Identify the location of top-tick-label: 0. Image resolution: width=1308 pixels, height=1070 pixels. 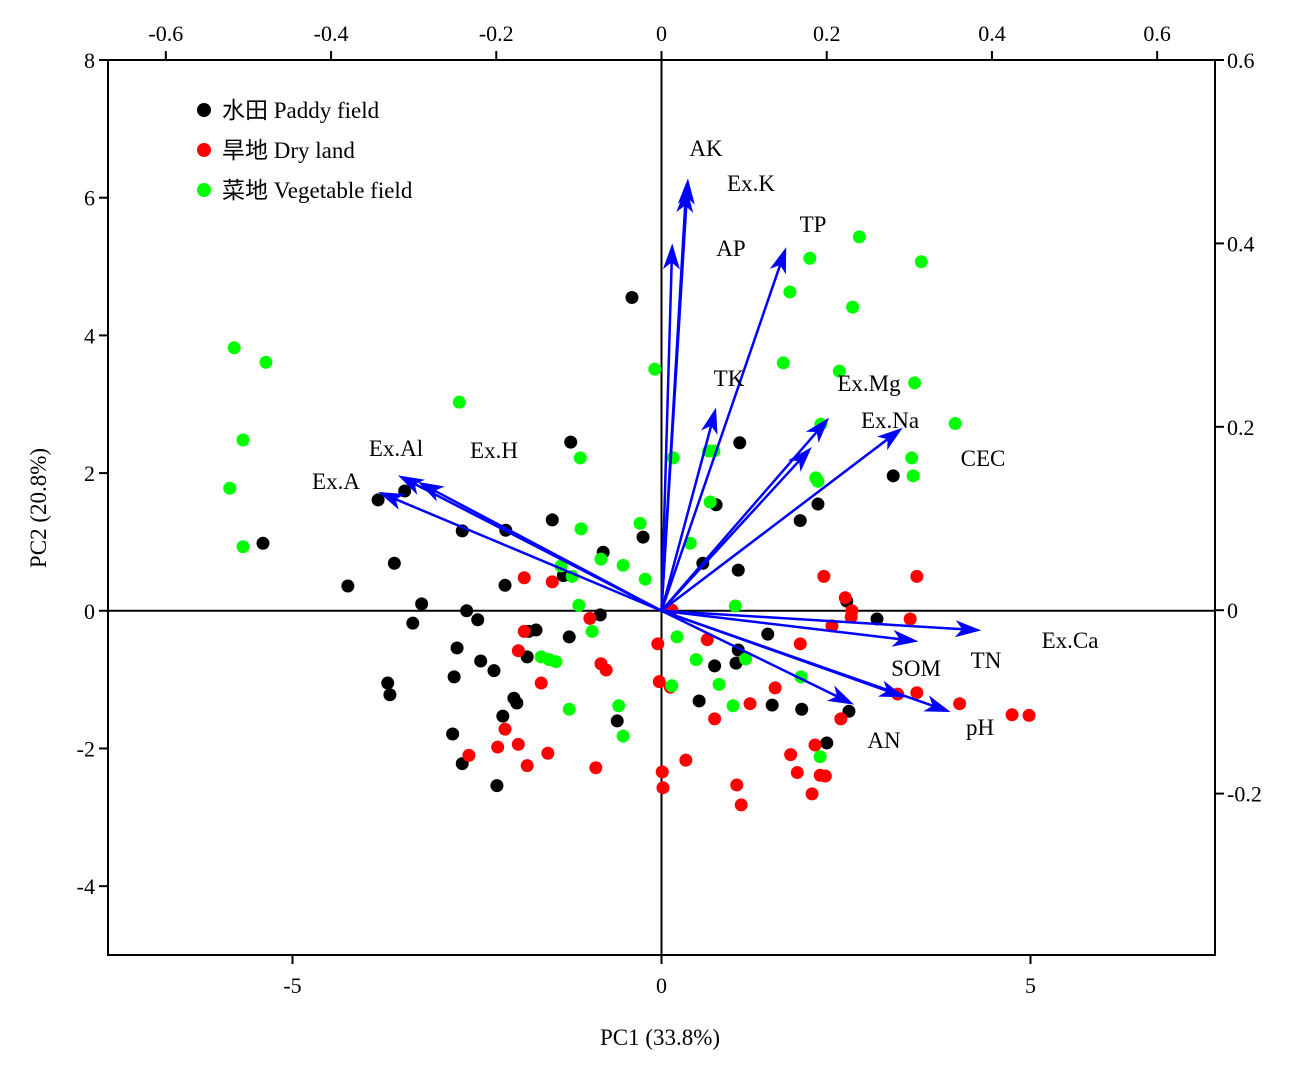
(661, 33).